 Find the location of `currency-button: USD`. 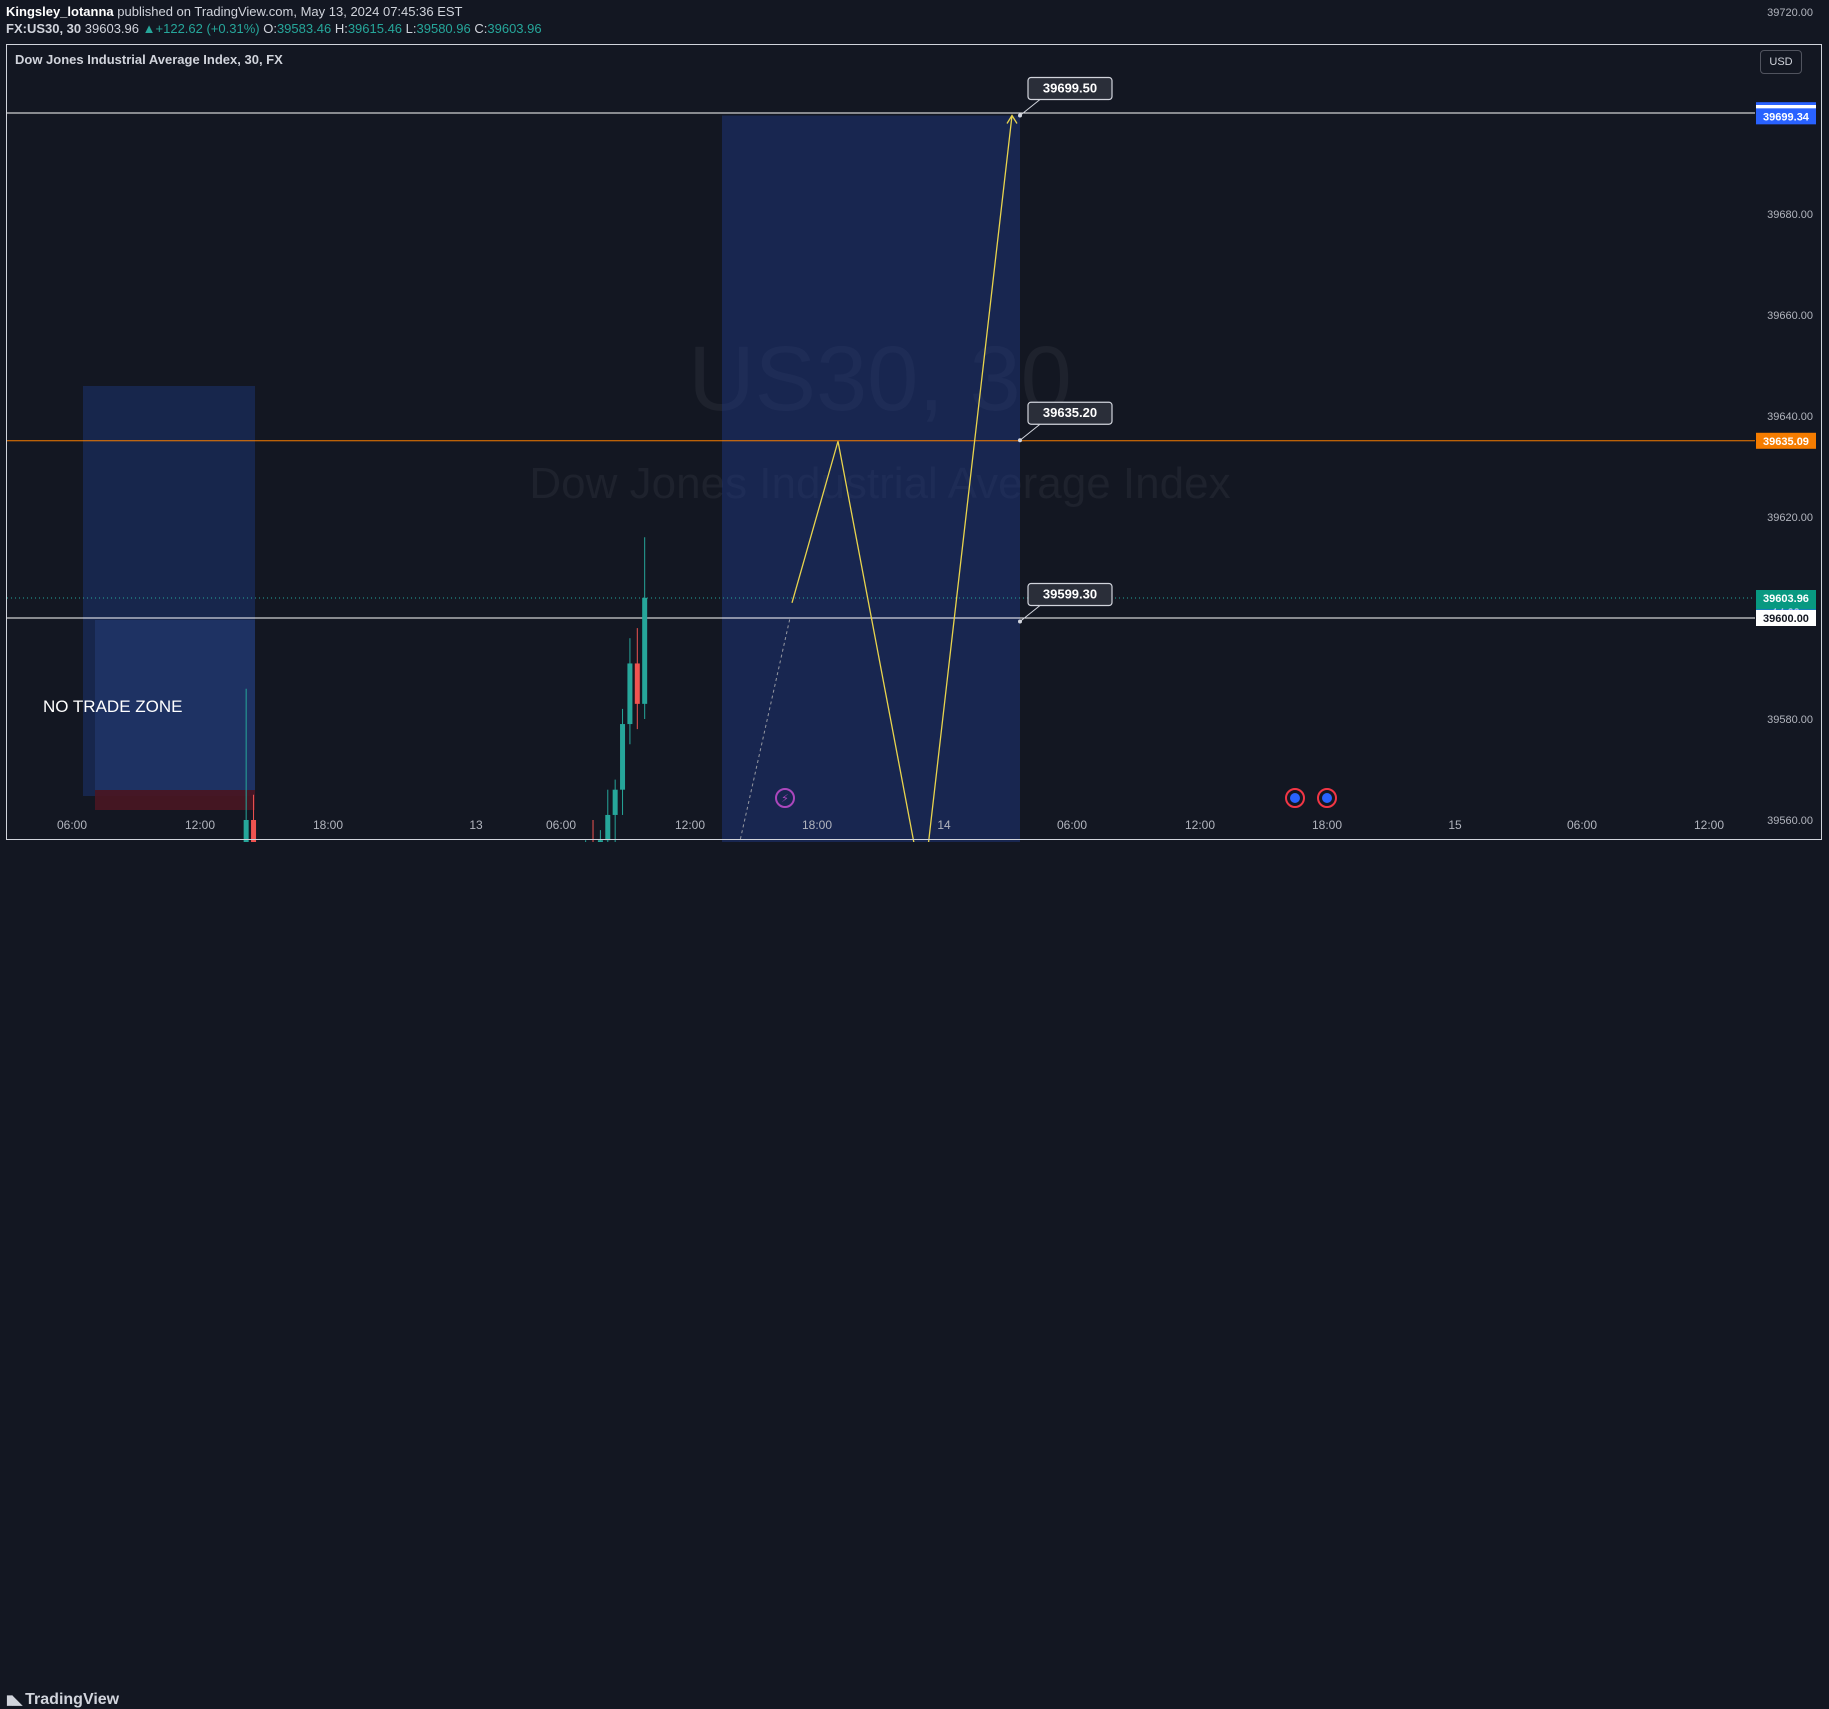

currency-button: USD is located at coordinates (1781, 62).